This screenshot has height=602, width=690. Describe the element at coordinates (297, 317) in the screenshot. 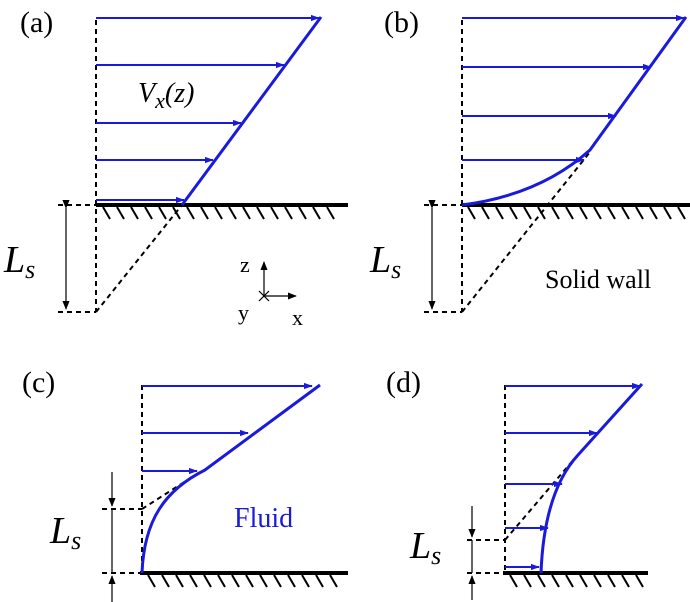

I see `axis-x-label: x` at that location.